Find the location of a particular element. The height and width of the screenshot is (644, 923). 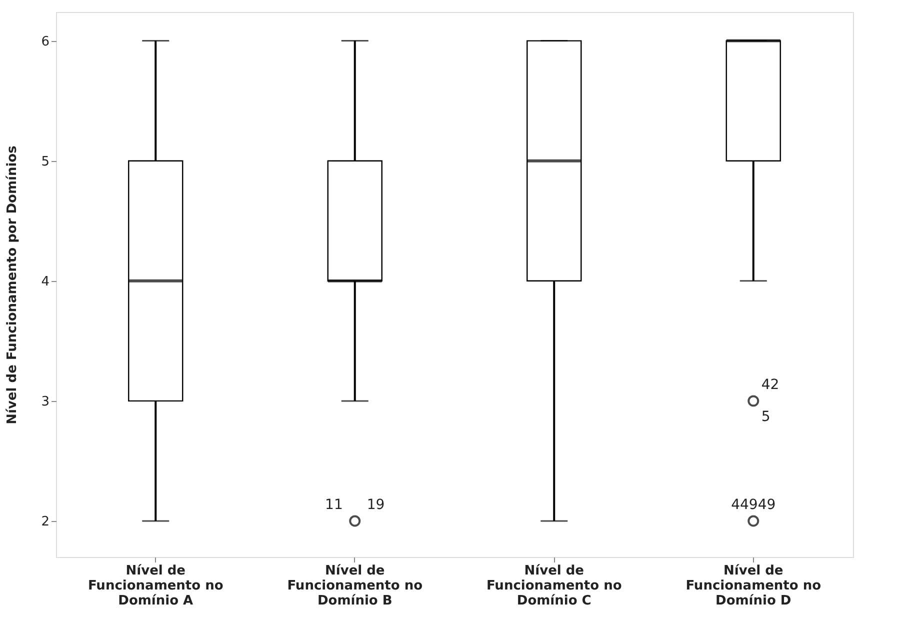

y-tick-label: 5 is located at coordinates (45, 162).